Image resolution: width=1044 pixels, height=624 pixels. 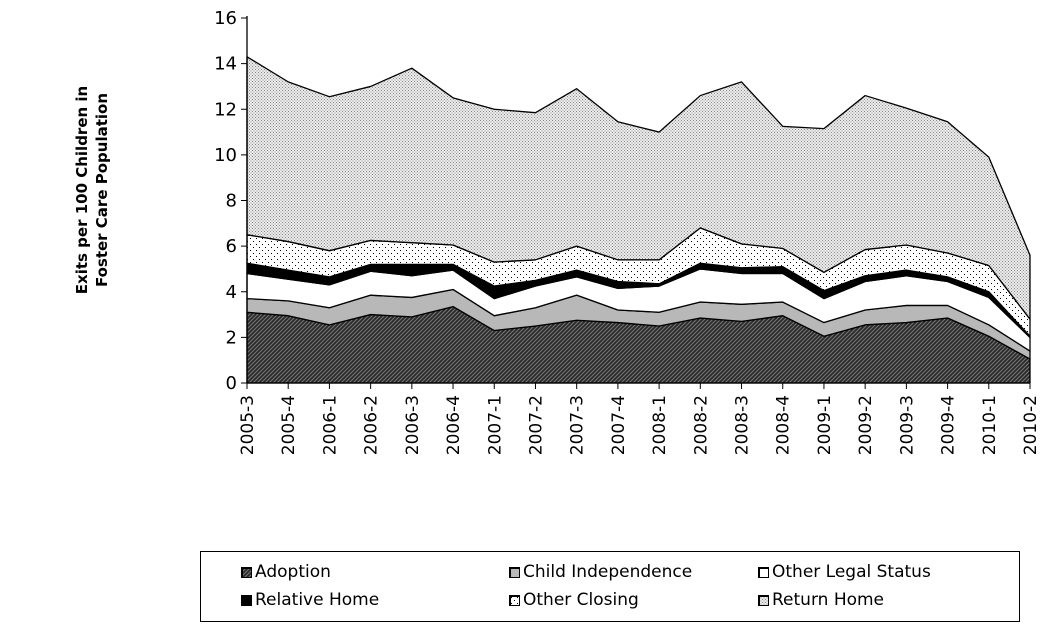 I want to click on x-tick-label: 2006-4, so click(x=454, y=425).